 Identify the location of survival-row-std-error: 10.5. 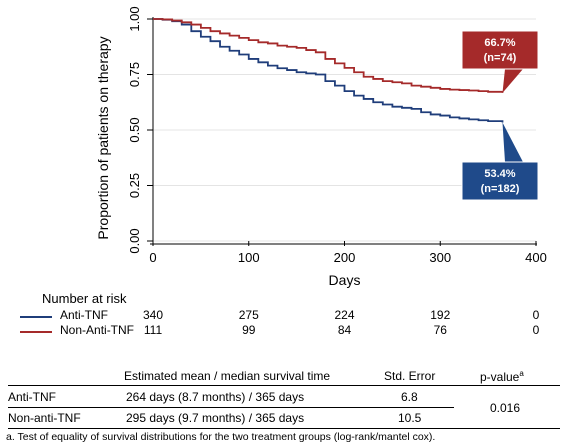
(410, 418).